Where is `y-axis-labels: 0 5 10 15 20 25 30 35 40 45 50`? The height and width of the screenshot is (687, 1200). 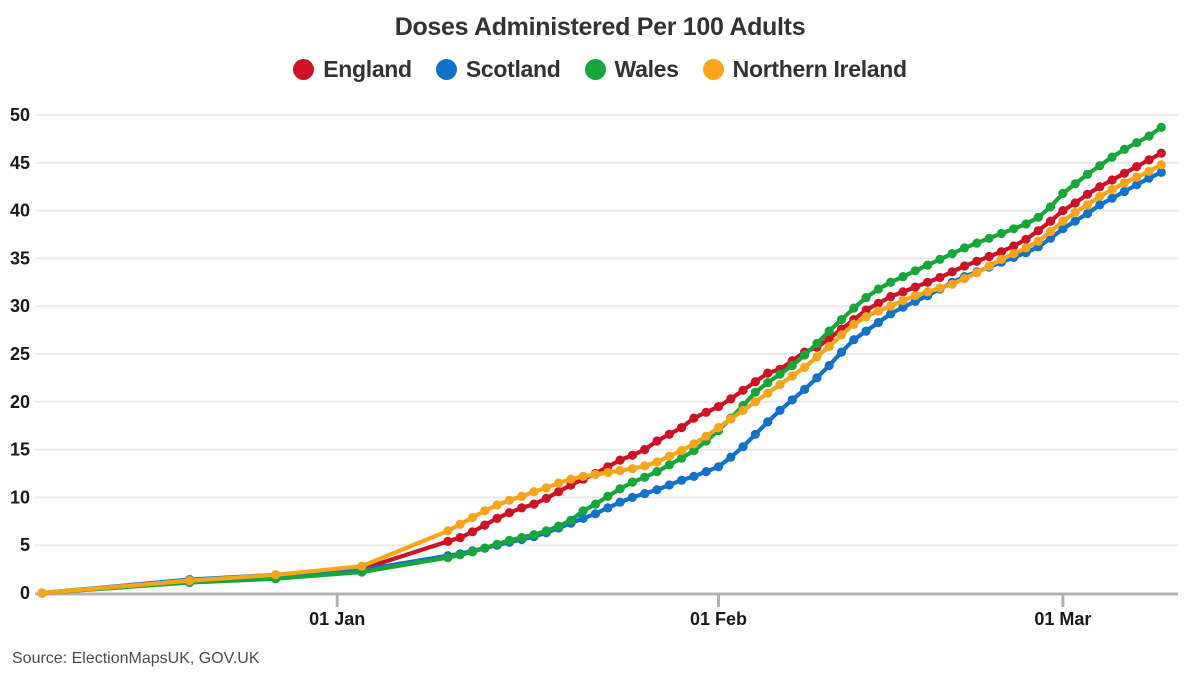 y-axis-labels: 0 5 10 15 20 25 30 35 40 45 50 is located at coordinates (20, 354).